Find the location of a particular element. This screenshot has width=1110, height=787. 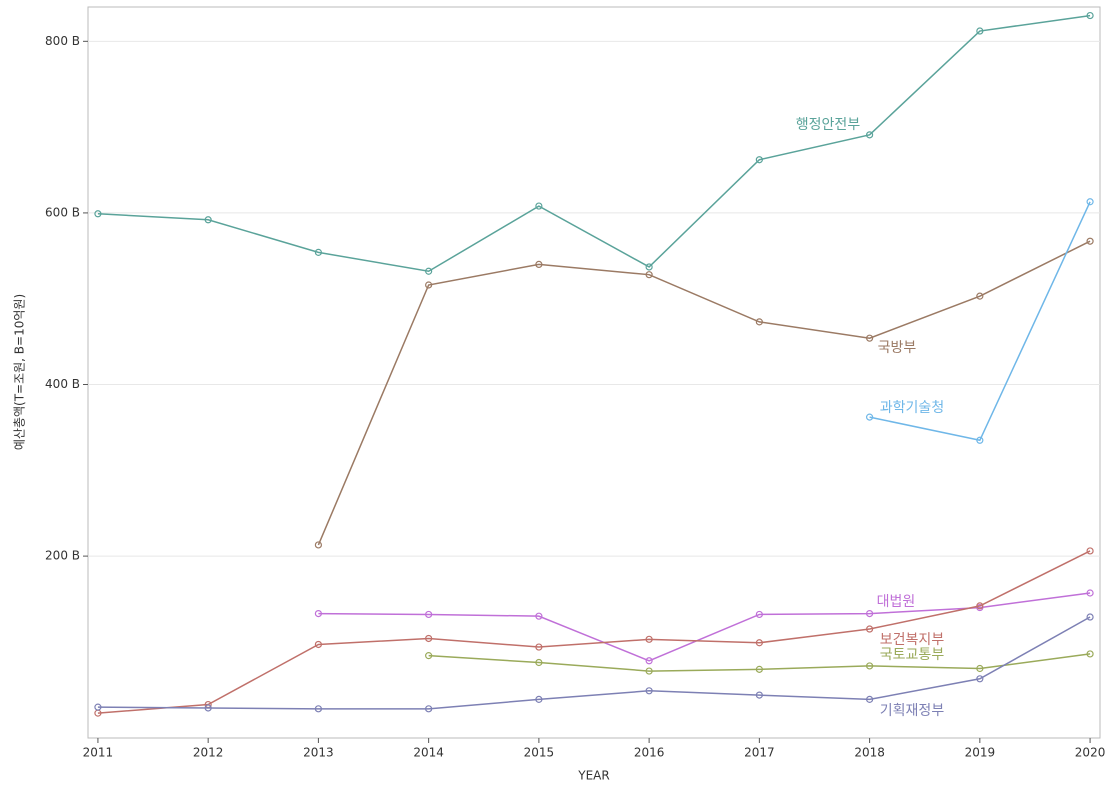

x-tick-label: 2018 is located at coordinates (869, 753).